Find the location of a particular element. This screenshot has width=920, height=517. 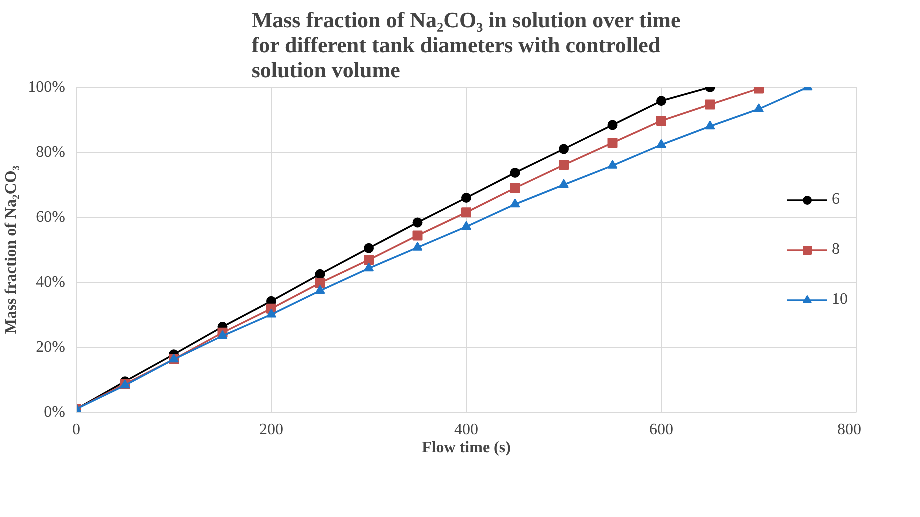

legend-label: 10 is located at coordinates (840, 299).